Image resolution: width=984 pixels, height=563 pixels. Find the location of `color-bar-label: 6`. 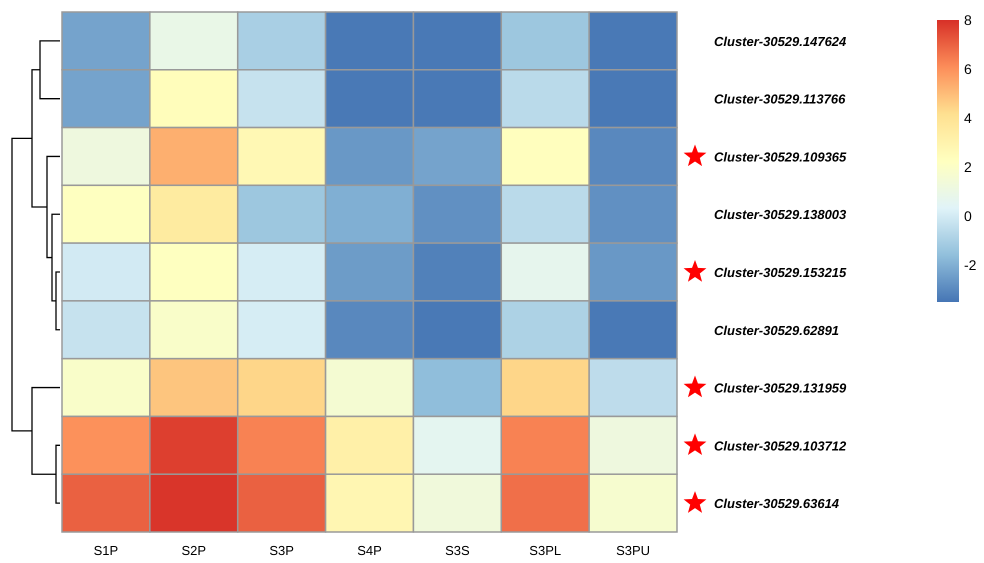

color-bar-label: 6 is located at coordinates (968, 69).